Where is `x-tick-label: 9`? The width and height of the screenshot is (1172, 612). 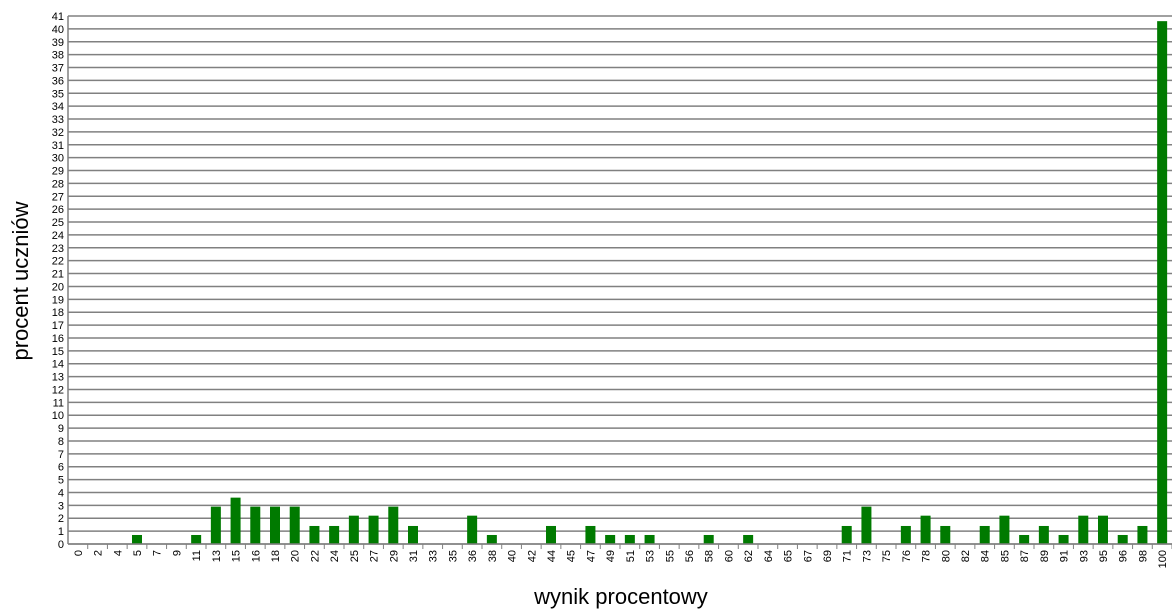 x-tick-label: 9 is located at coordinates (177, 553).